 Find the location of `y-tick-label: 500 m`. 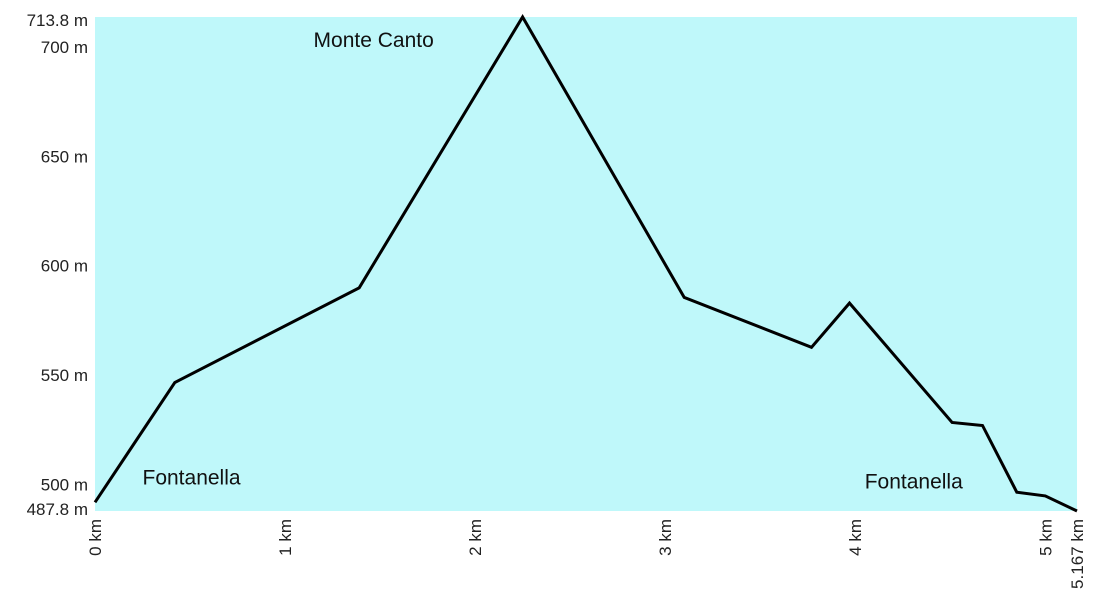

y-tick-label: 500 m is located at coordinates (64, 484).